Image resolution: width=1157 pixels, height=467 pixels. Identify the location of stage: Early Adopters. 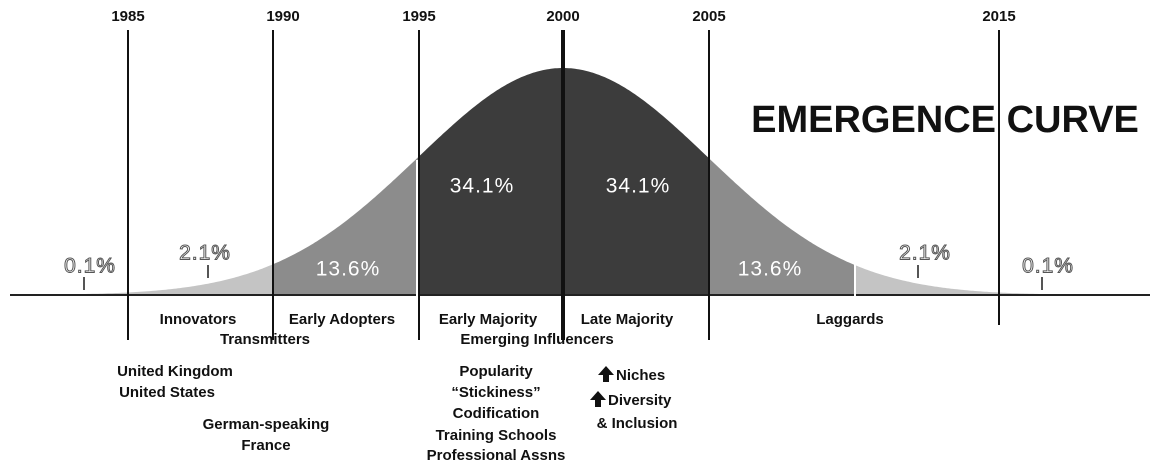
(342, 319).